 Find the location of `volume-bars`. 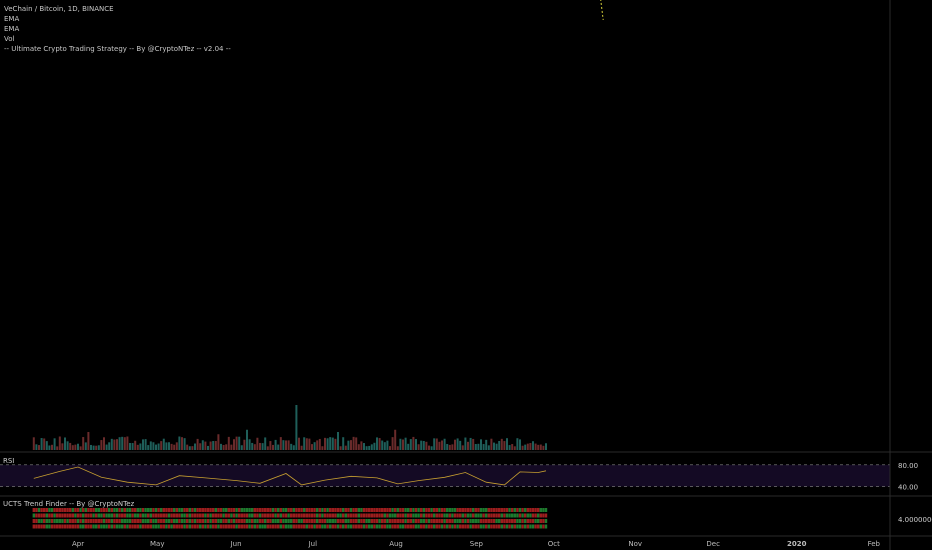

volume-bars is located at coordinates (289, 427).